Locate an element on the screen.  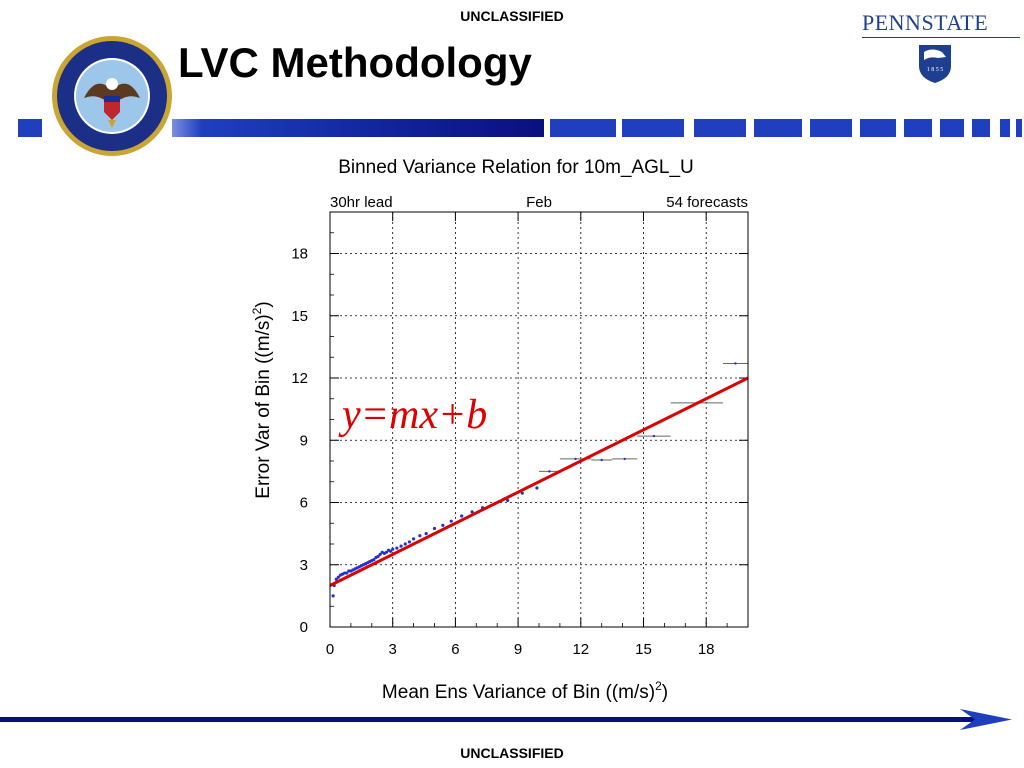
classification-banner-bottom: UNCLASSIFIED is located at coordinates (512, 753).